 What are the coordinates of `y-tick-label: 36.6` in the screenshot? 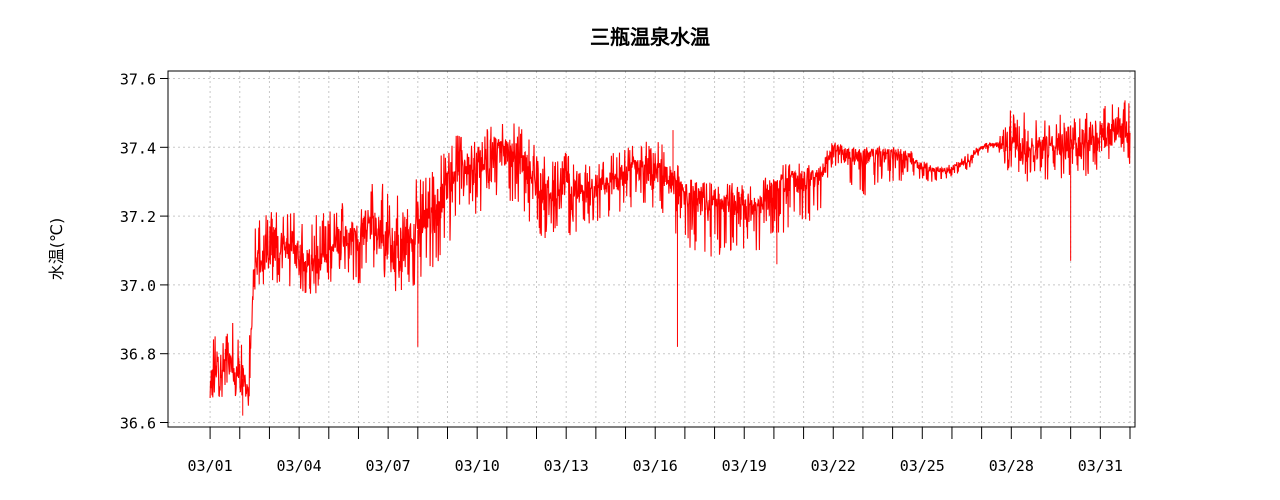 It's located at (138, 424).